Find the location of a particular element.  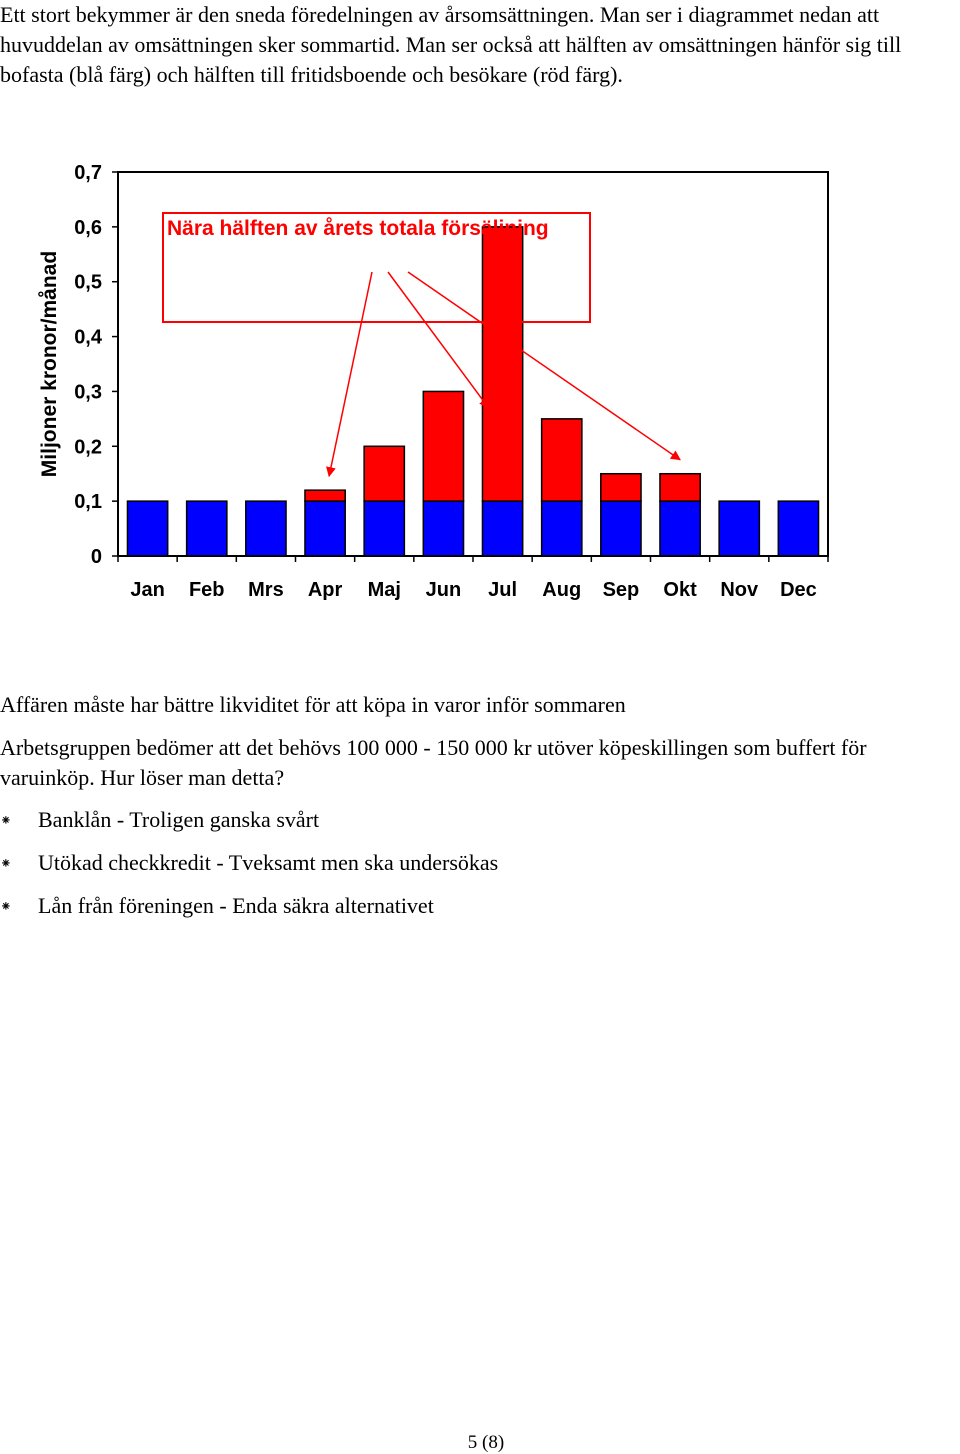

x-tick-label: Jan is located at coordinates (147, 590).